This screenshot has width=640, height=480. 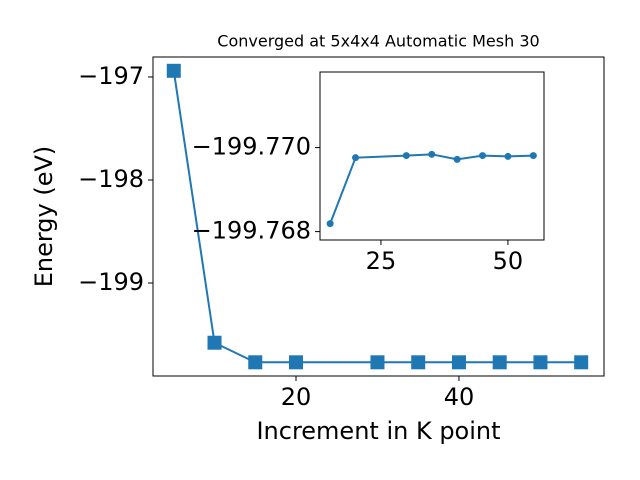 I want to click on series-line, so click(x=431, y=188).